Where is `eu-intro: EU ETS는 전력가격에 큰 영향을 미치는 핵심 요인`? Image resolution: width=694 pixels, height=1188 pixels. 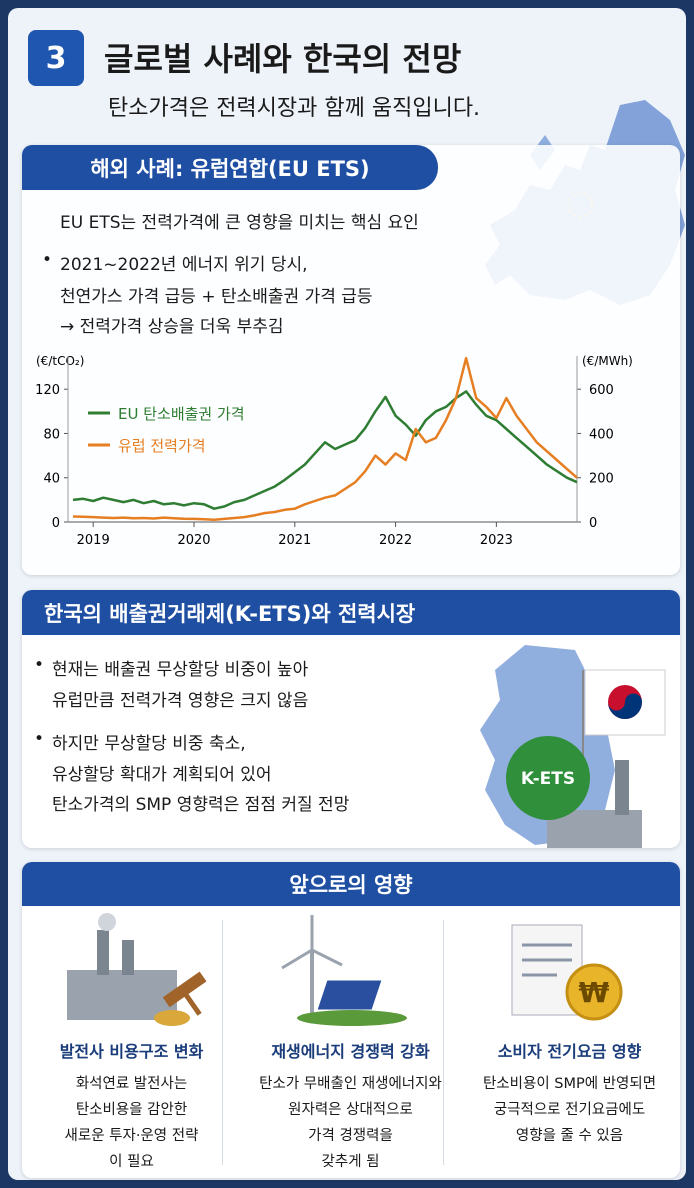 eu-intro: EU ETS는 전력가격에 큰 영향을 미치는 핵심 요인 is located at coordinates (239, 223).